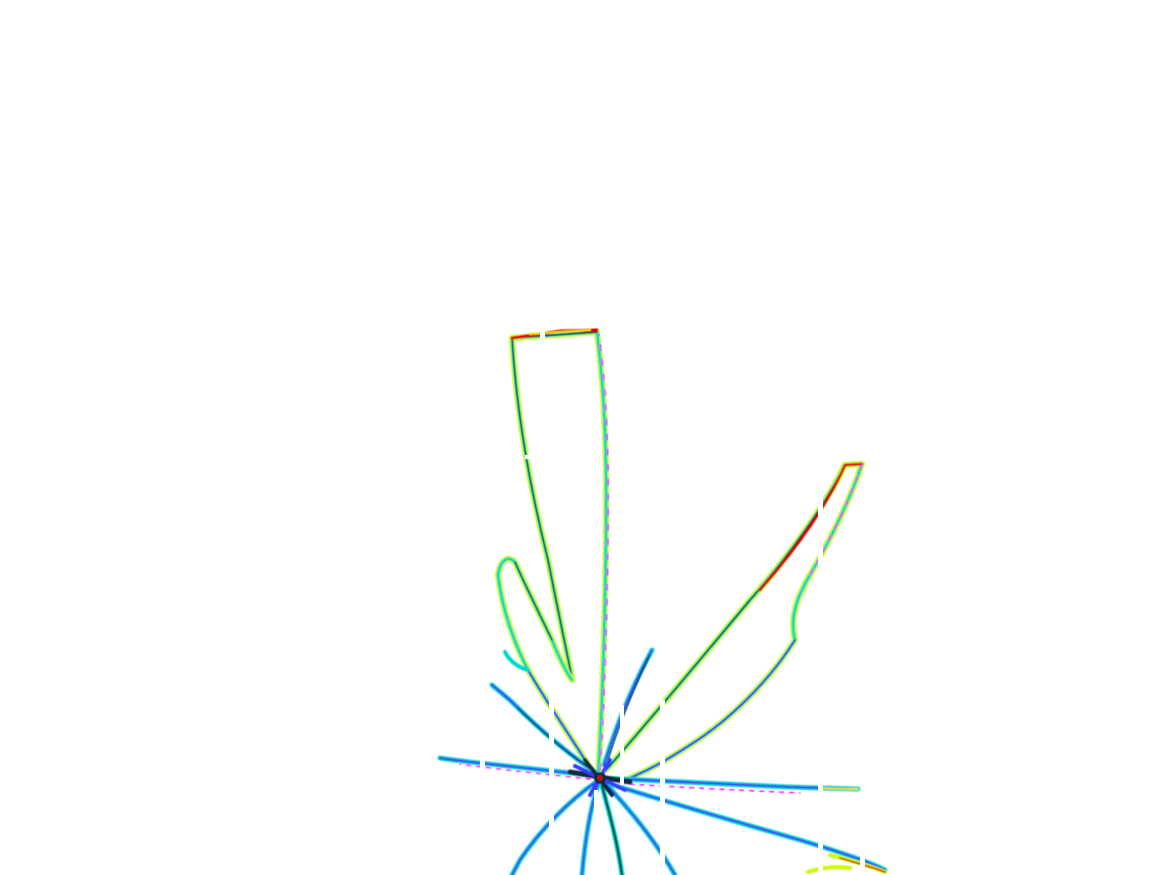 The width and height of the screenshot is (1167, 875). What do you see at coordinates (744, 826) in the screenshot?
I see `lower-right-ray-outline` at bounding box center [744, 826].